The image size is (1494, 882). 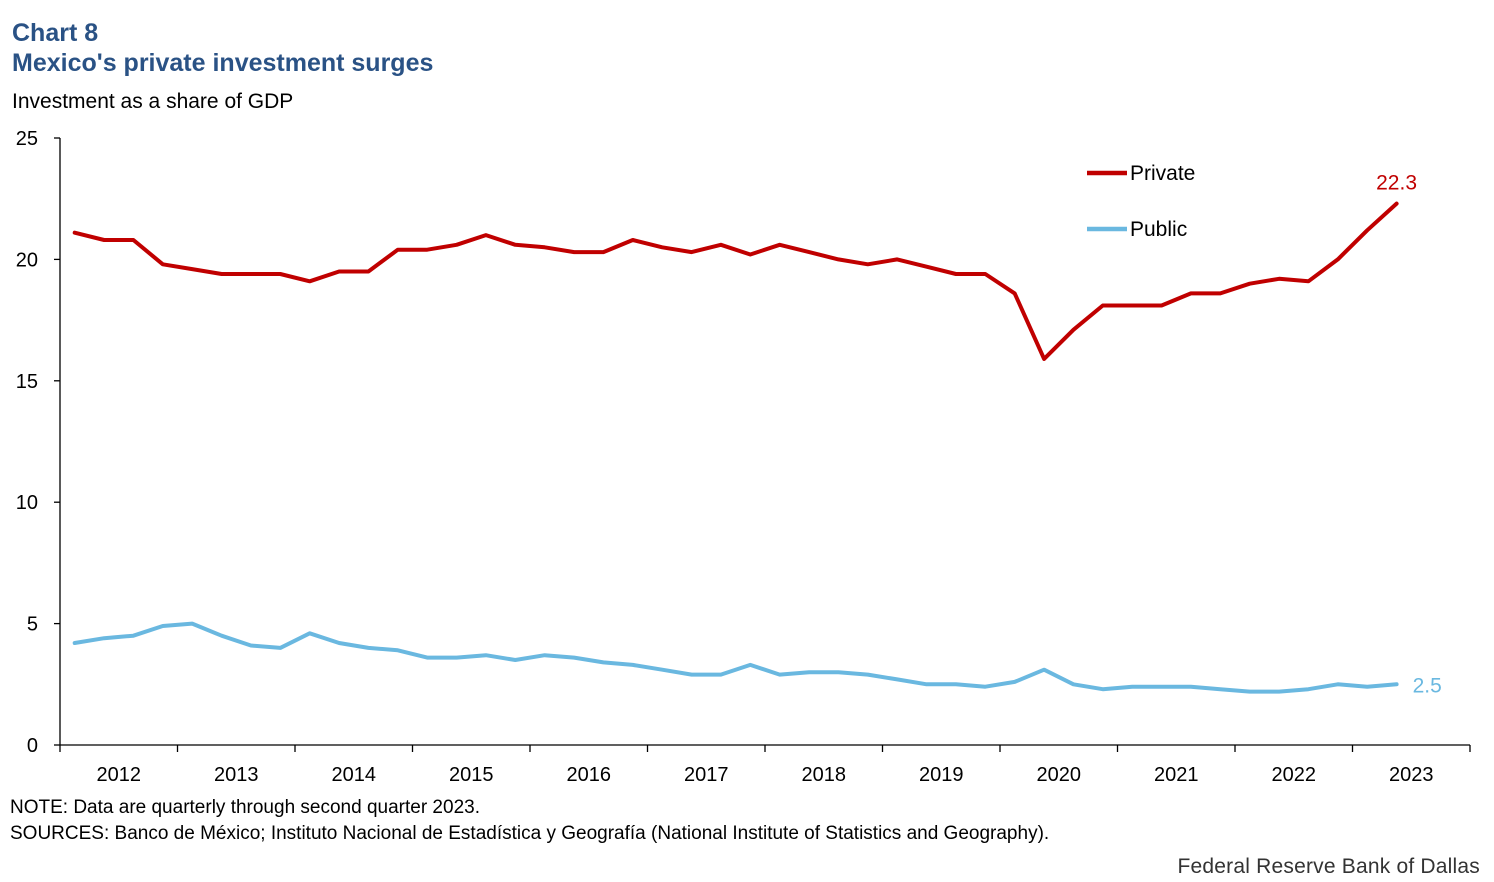 What do you see at coordinates (1396, 183) in the screenshot?
I see `end-label-private: 22.3` at bounding box center [1396, 183].